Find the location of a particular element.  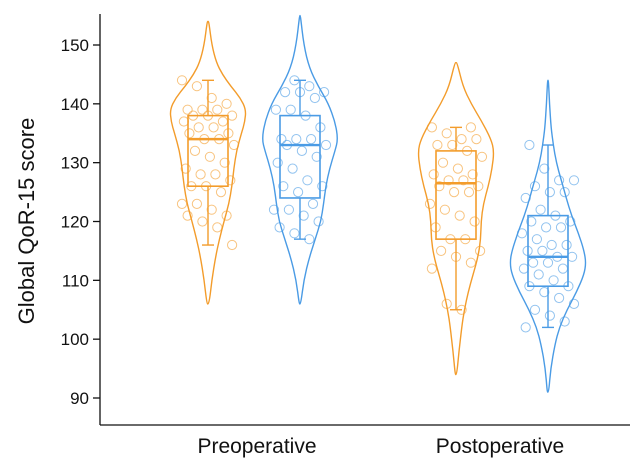

y-tick-label-140: 140 is located at coordinates (75, 104).